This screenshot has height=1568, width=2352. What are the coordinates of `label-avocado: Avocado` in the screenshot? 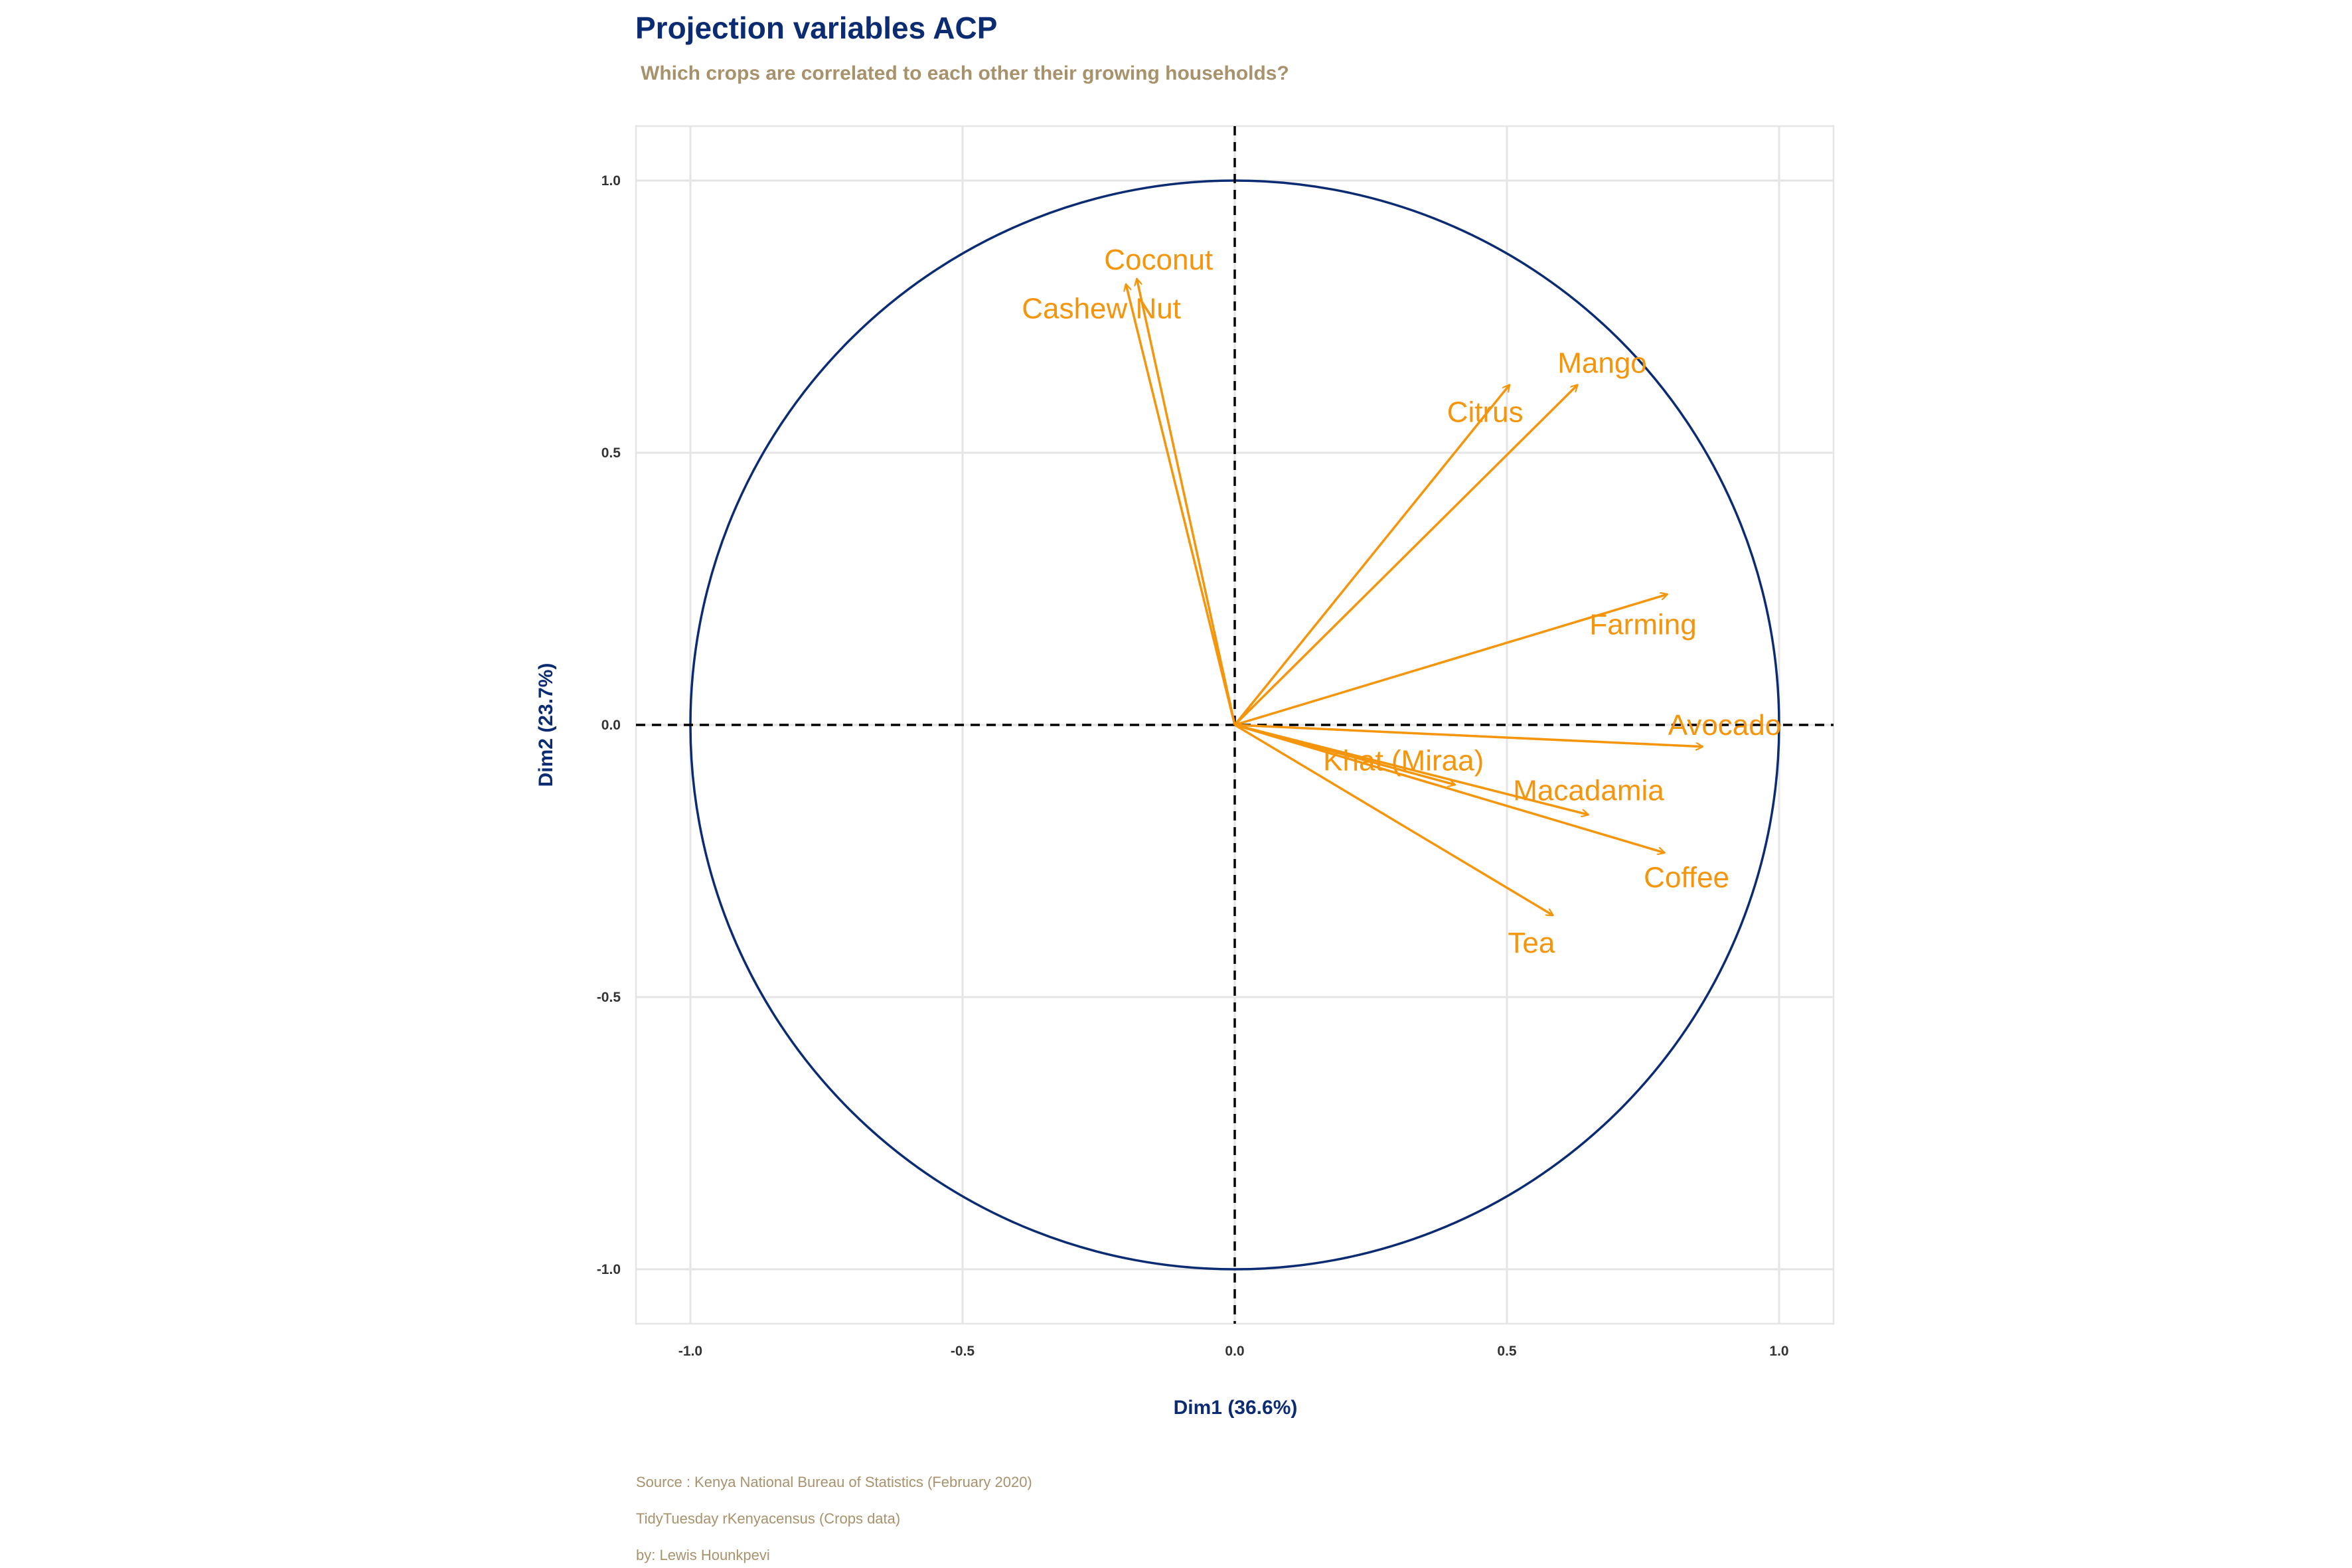 It's located at (1725, 726).